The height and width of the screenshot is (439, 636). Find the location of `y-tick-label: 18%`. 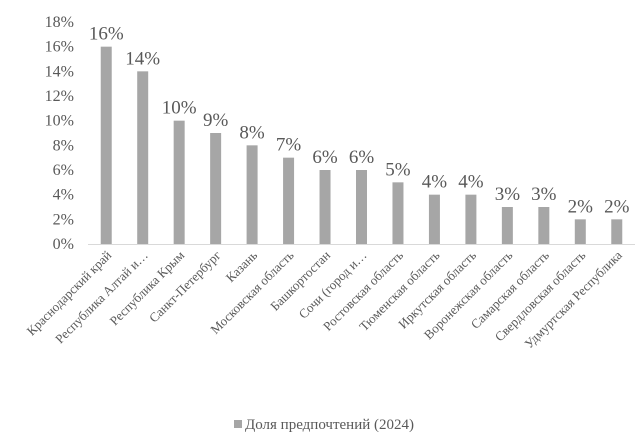

y-tick-label: 18% is located at coordinates (59, 22).